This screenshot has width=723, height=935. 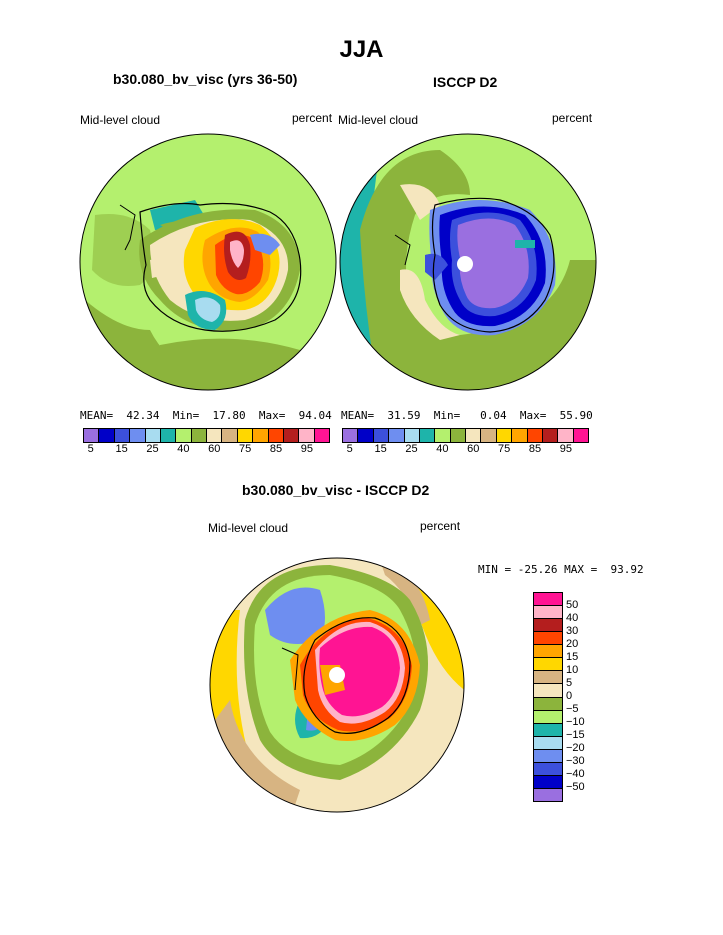 What do you see at coordinates (572, 631) in the screenshot?
I see `colorbar-tick-label: 30` at bounding box center [572, 631].